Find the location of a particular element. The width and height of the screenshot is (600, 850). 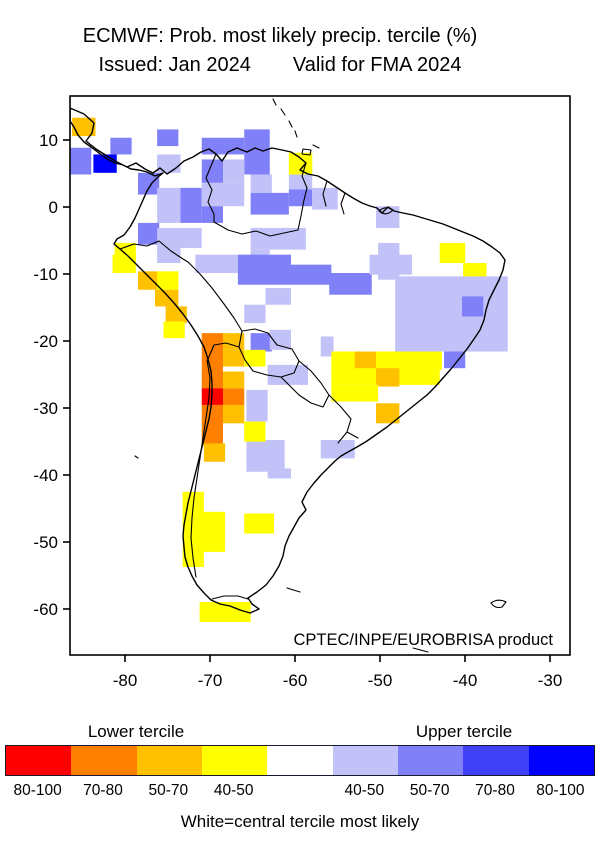

legend-colorbar is located at coordinates (300, 760).